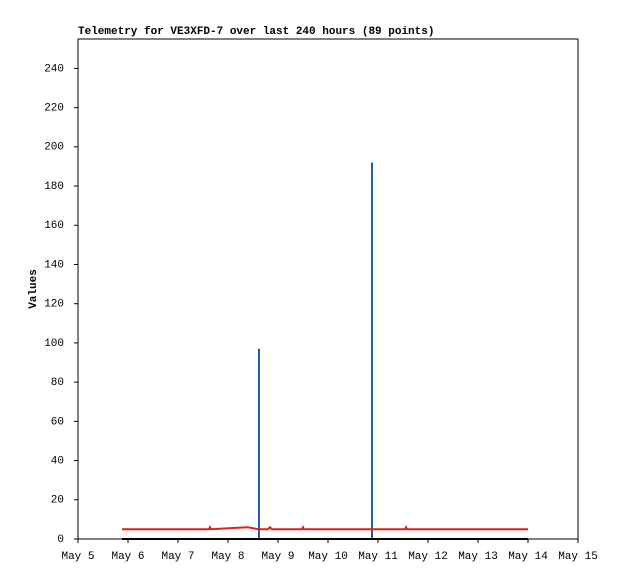 The height and width of the screenshot is (584, 618). What do you see at coordinates (54, 148) in the screenshot?
I see `y-tick-label: 200` at bounding box center [54, 148].